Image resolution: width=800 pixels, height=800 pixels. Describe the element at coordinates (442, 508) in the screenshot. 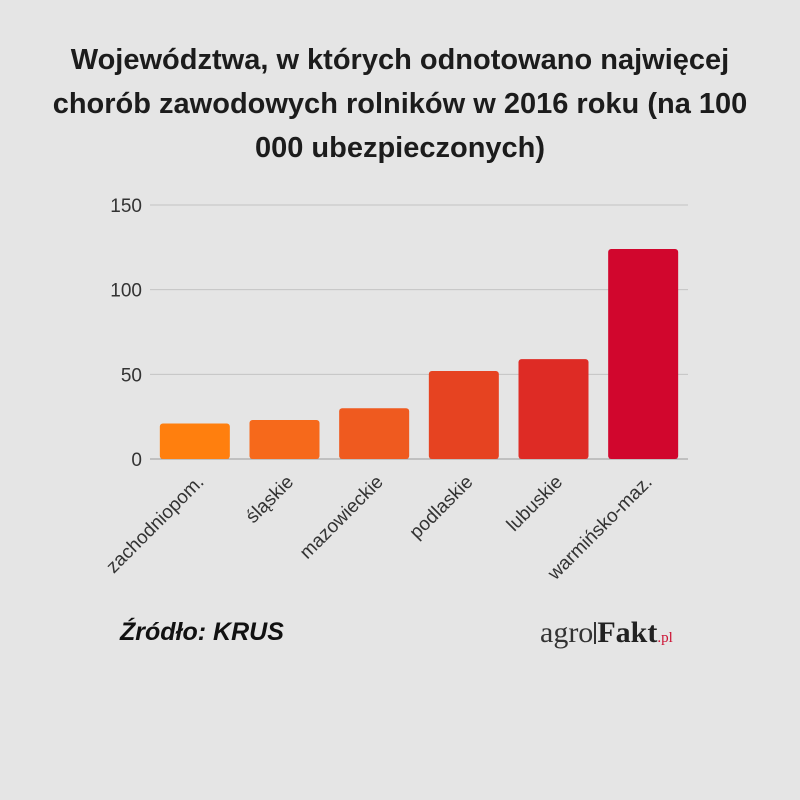

I see `x-tick-label: podlaskie` at that location.